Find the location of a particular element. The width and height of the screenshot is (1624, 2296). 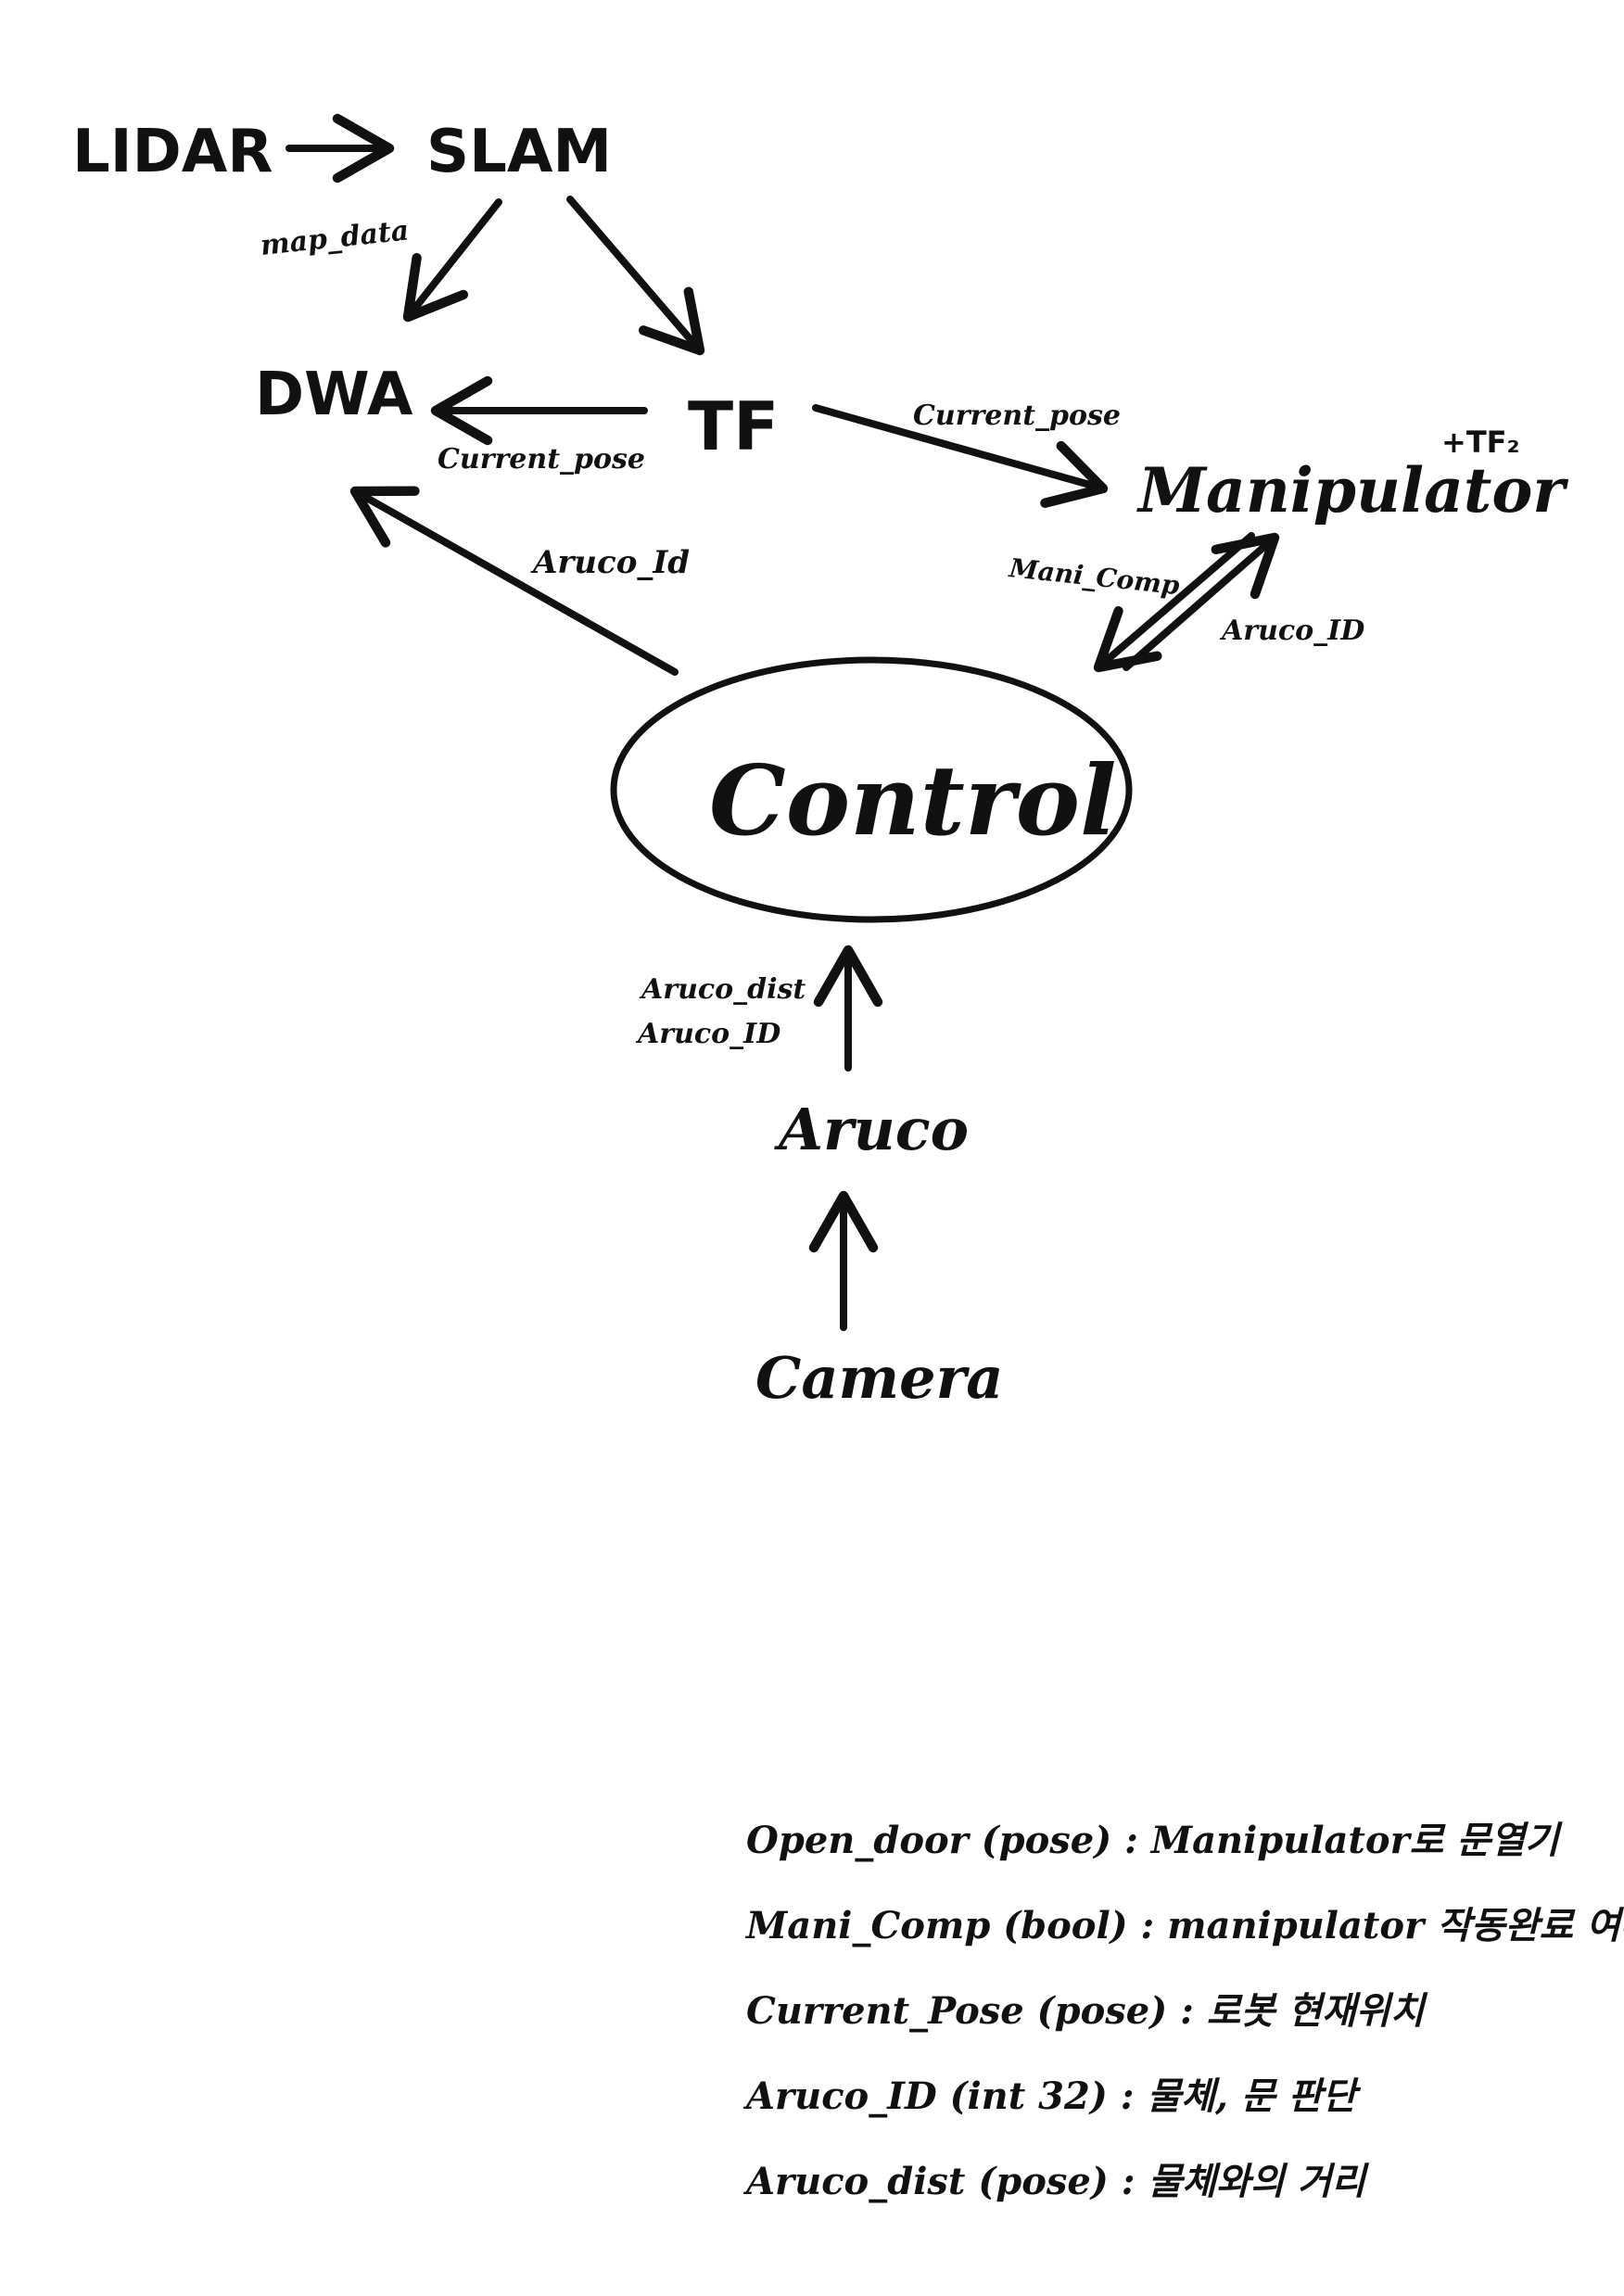

slam-to-tf-arrow is located at coordinates (635, 276).